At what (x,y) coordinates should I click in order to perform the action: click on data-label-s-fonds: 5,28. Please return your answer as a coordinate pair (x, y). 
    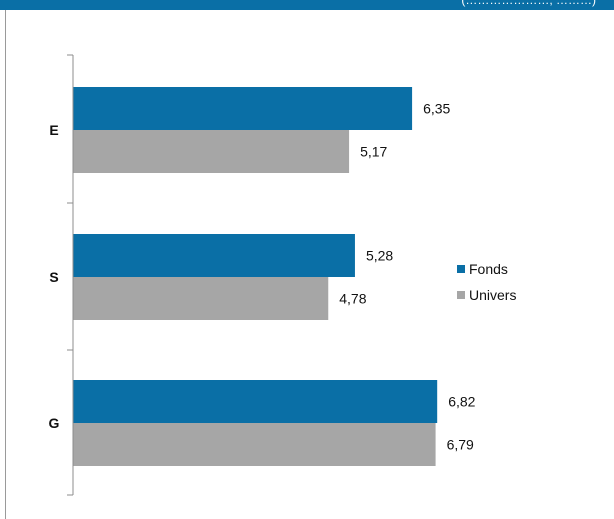
    Looking at the image, I should click on (379, 256).